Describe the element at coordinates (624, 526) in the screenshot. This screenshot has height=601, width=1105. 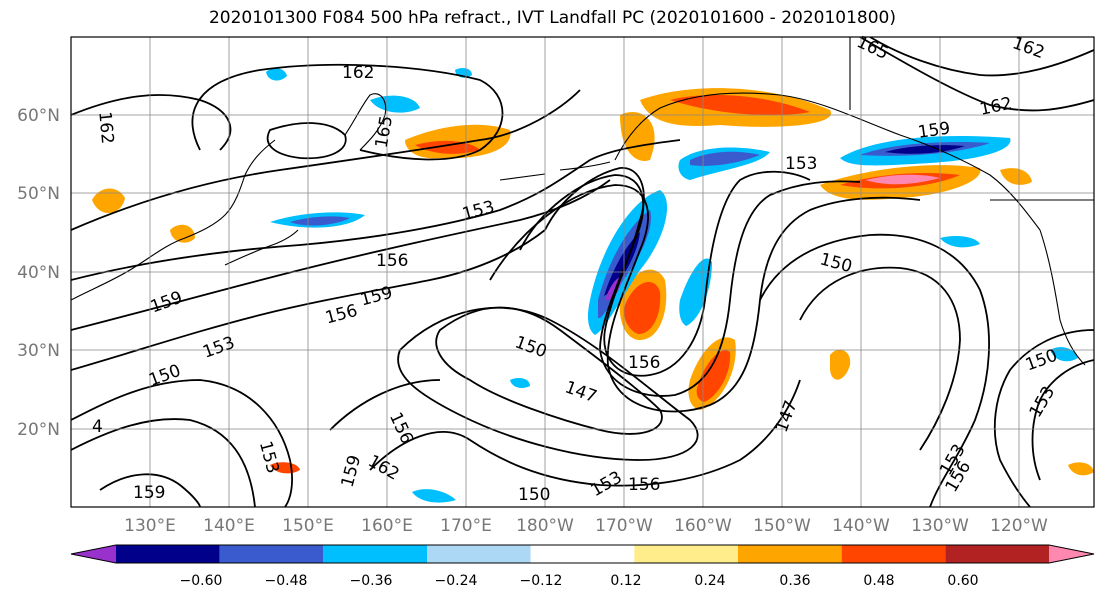
I see `lon-label: 170°W` at that location.